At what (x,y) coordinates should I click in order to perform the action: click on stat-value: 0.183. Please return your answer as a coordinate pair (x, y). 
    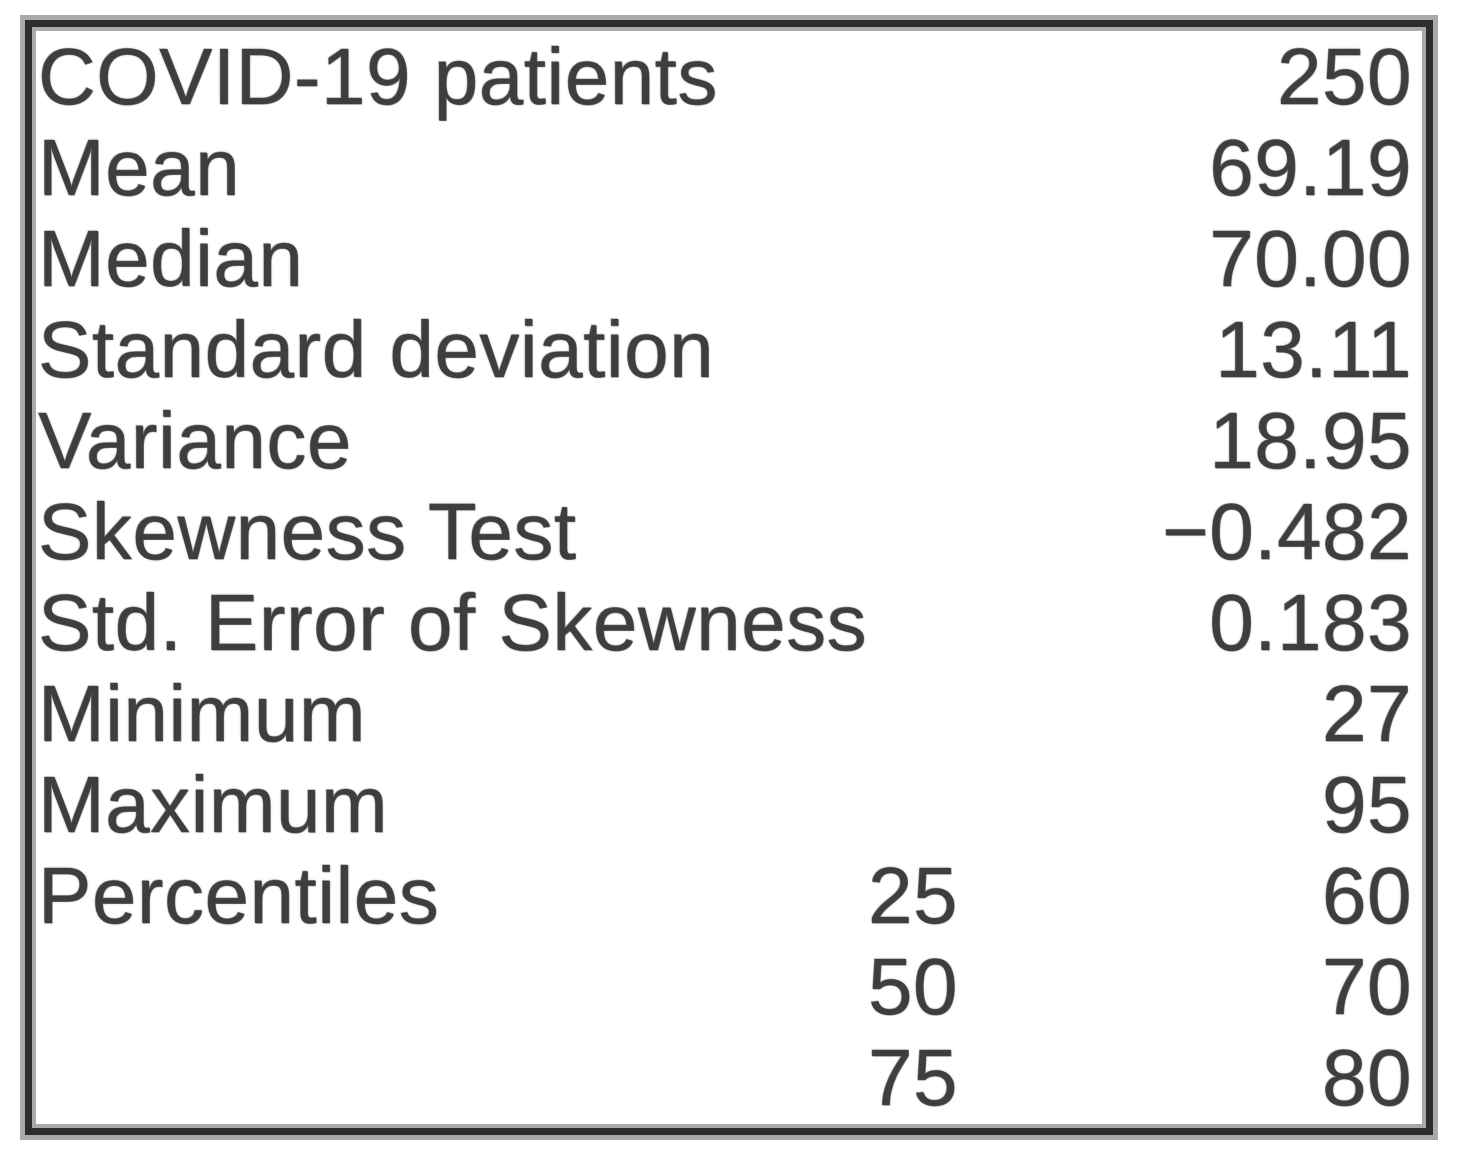
    Looking at the image, I should click on (1310, 622).